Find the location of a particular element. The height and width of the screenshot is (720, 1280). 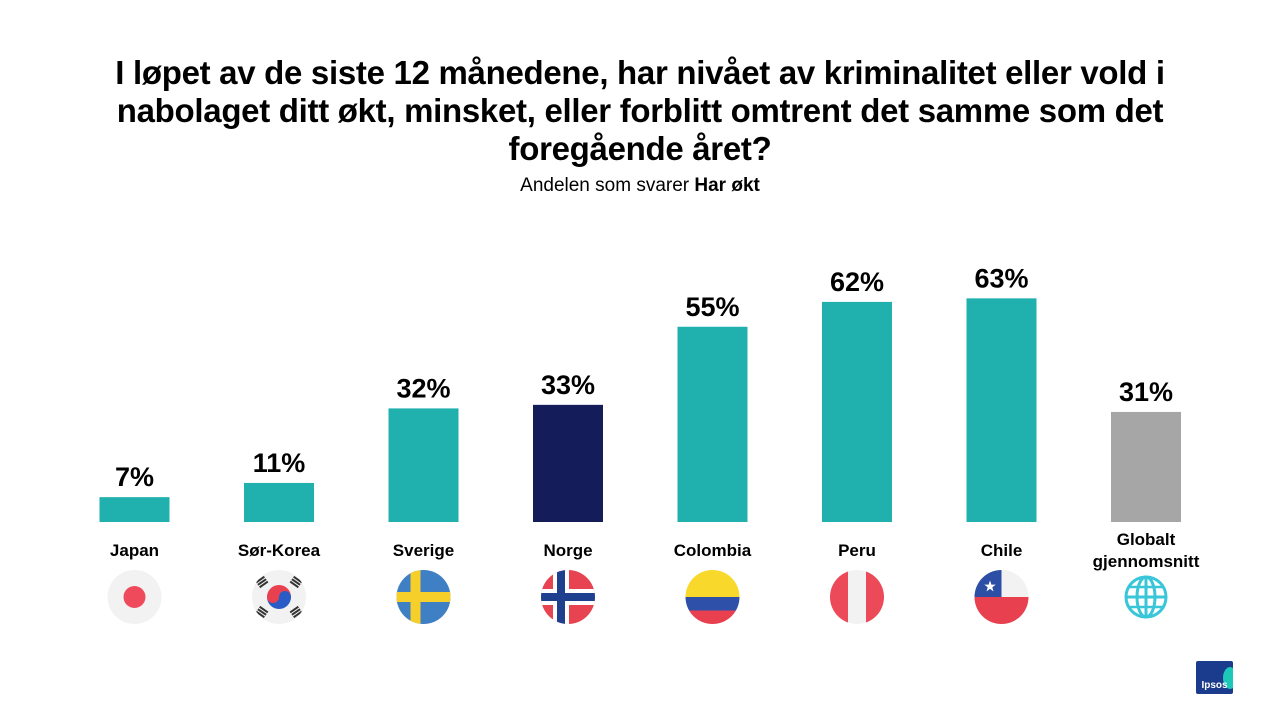

category-label: Norge is located at coordinates (567, 550).